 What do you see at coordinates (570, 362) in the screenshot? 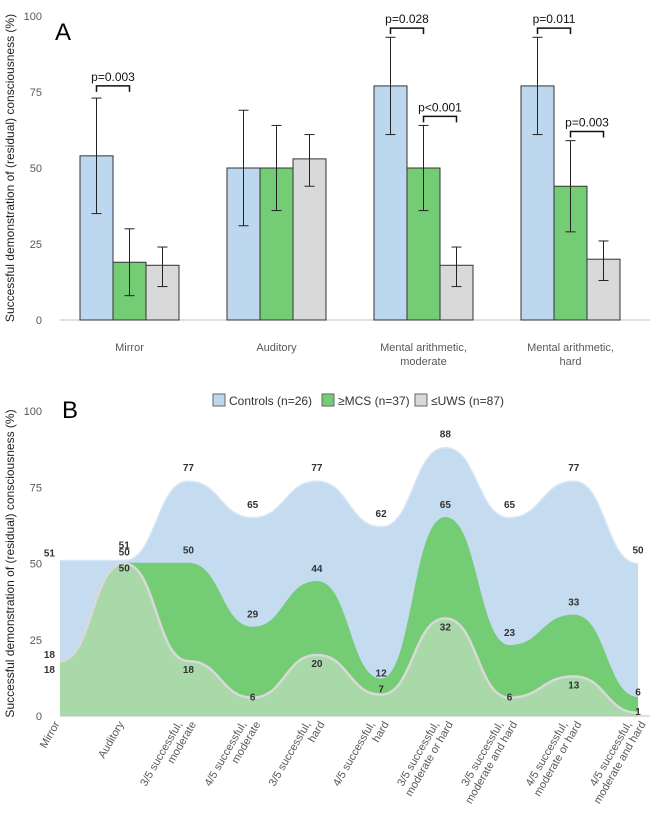
I see `x-category-label: hard` at bounding box center [570, 362].